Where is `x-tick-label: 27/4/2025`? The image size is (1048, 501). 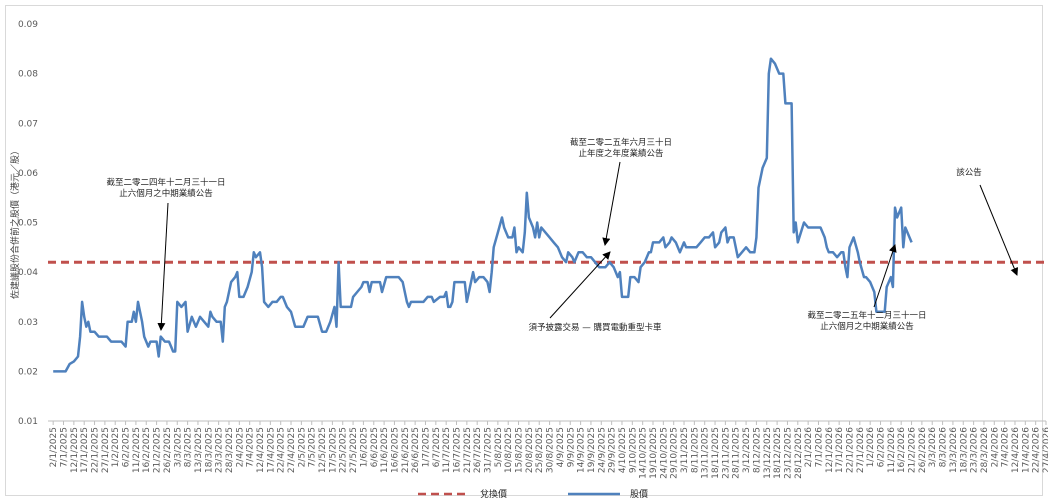 x-tick-label: 27/4/2025 is located at coordinates (292, 450).